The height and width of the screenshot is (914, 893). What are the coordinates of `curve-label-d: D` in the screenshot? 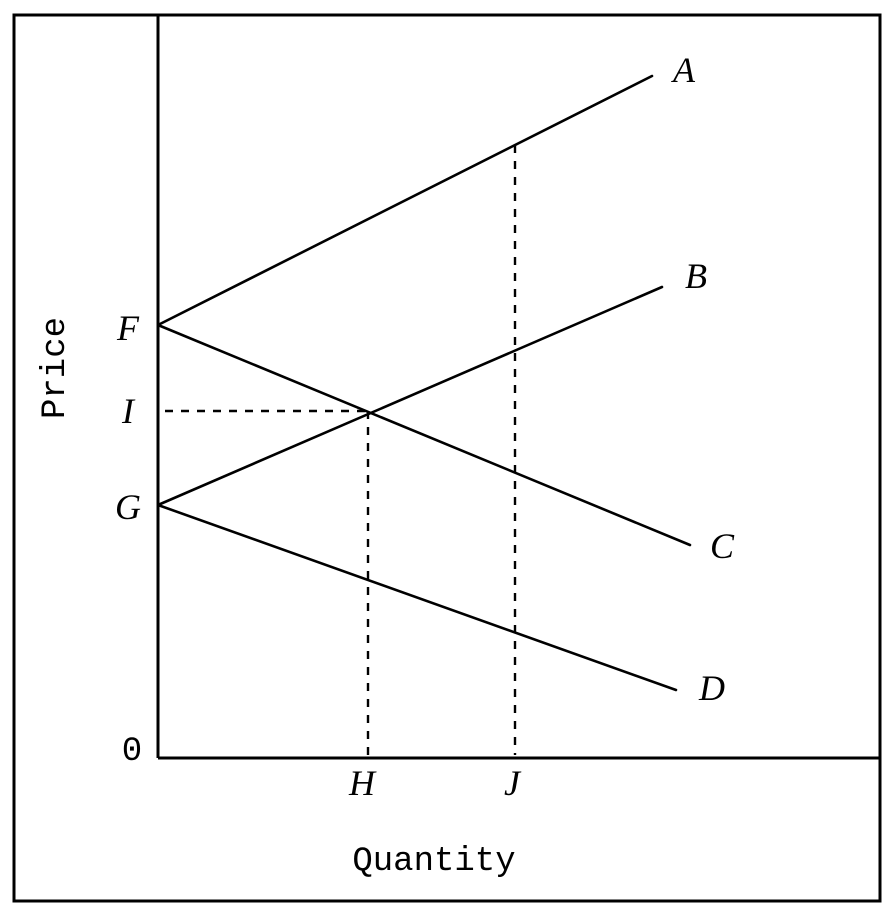 It's located at (711, 688).